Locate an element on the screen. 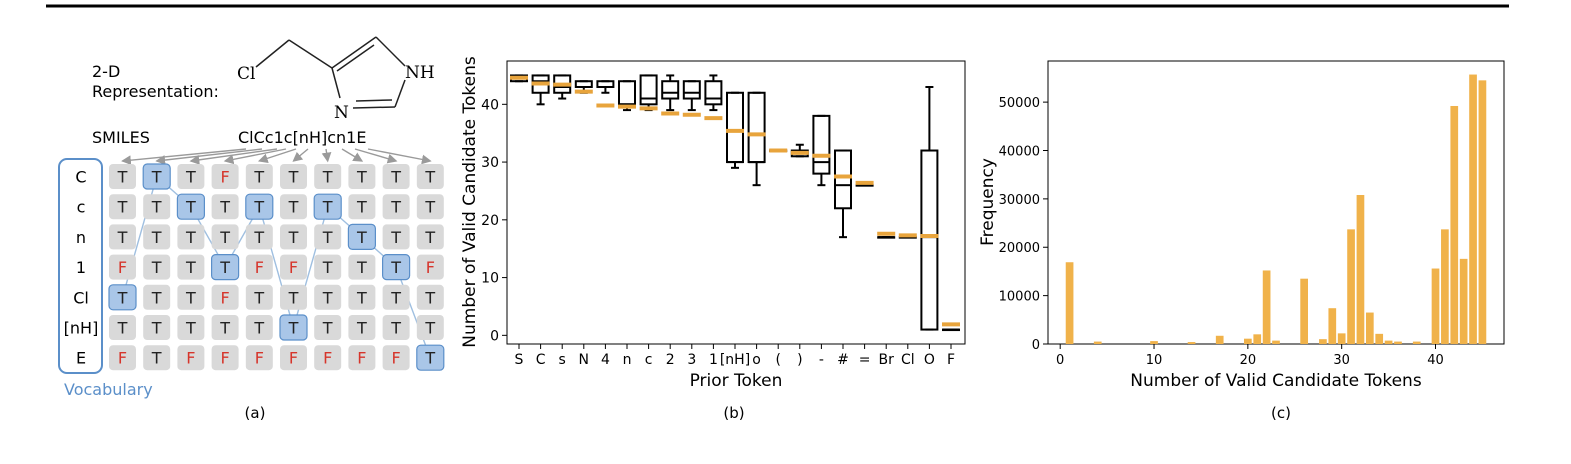  vocab-token: E is located at coordinates (81, 358).